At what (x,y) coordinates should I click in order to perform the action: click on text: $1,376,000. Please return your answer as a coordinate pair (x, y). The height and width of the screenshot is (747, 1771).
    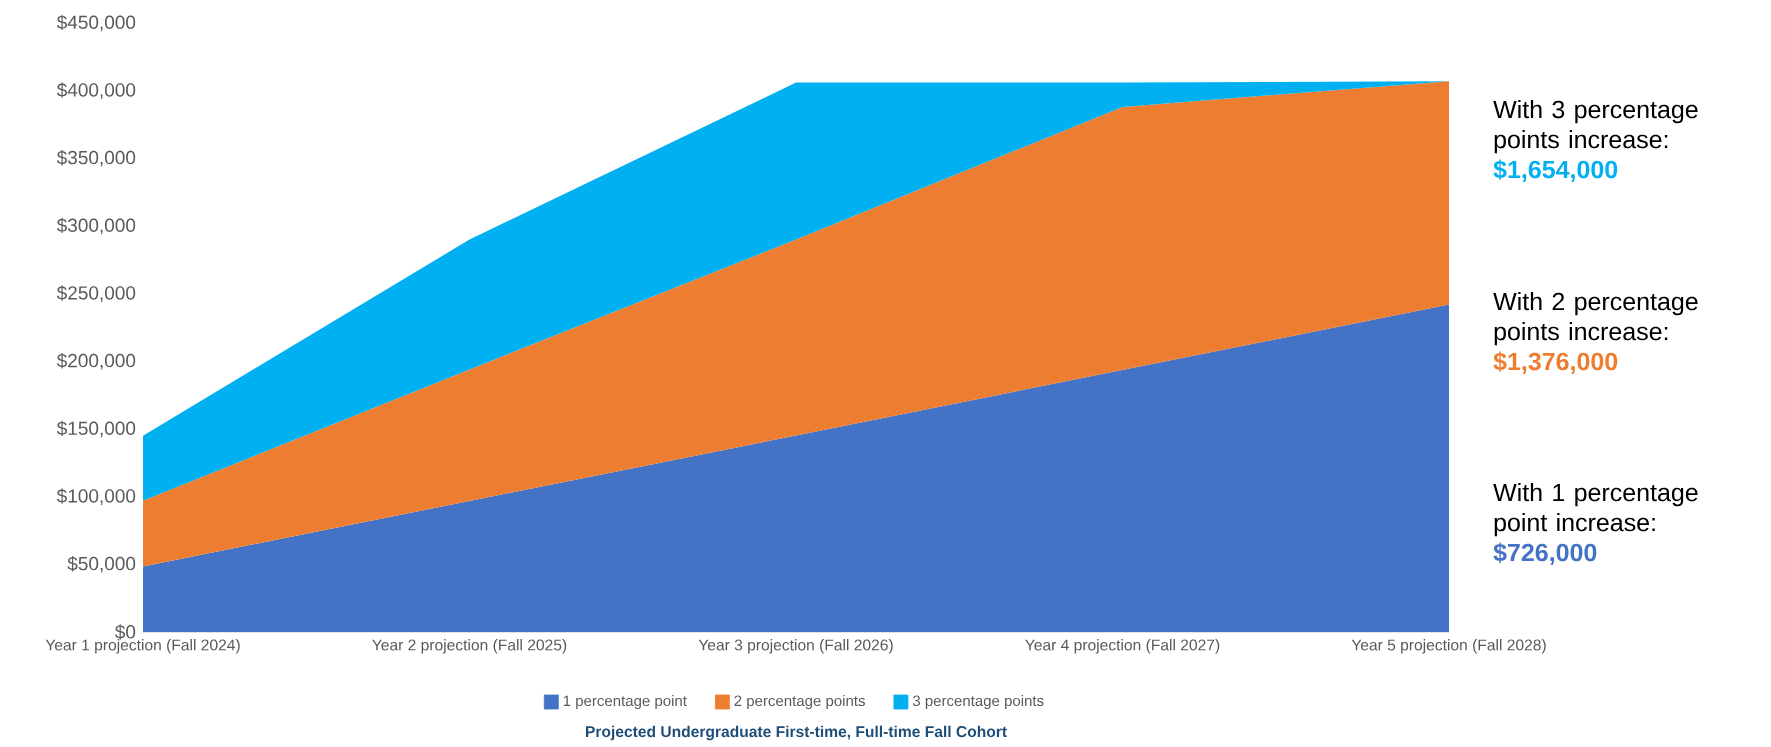
    Looking at the image, I should click on (1555, 362).